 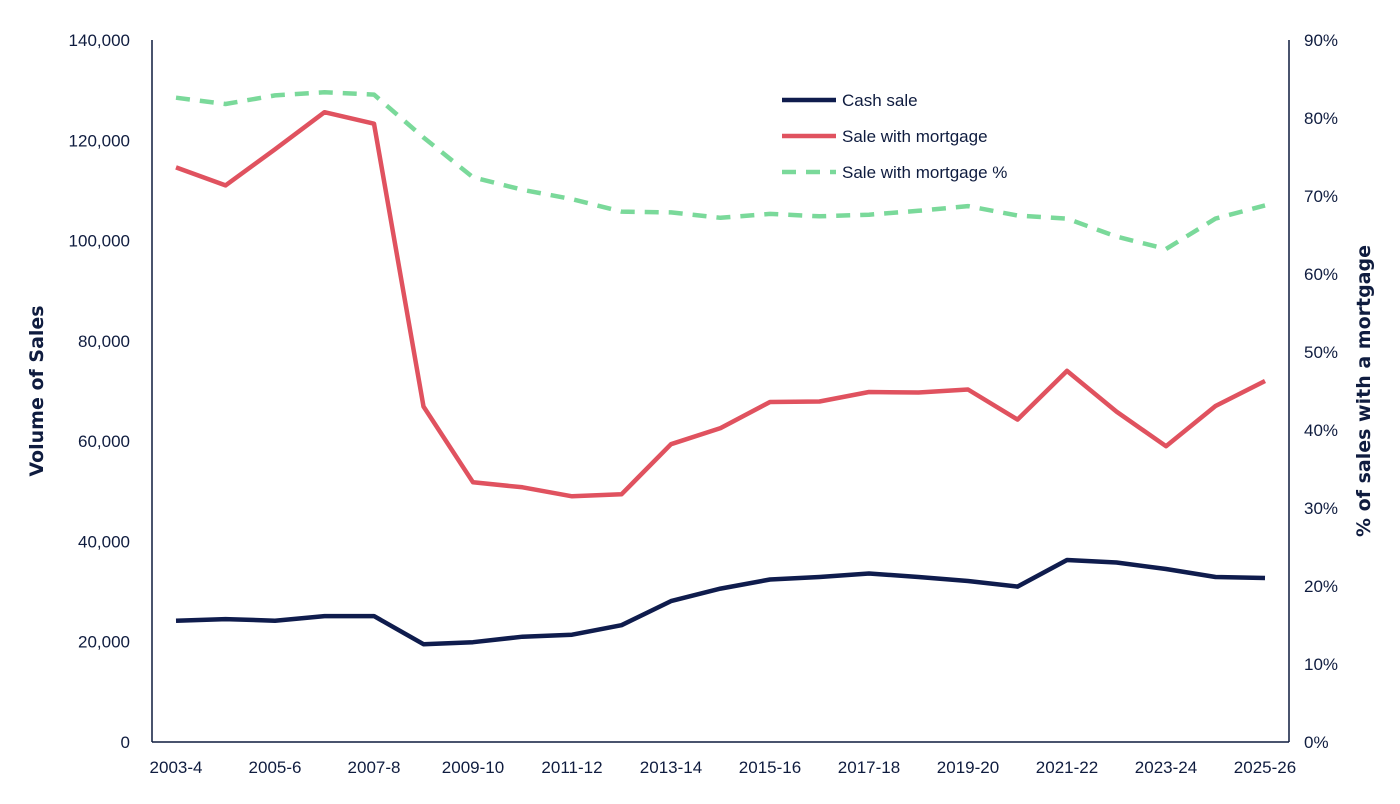 I want to click on y2-tick-label: 10%, so click(x=1321, y=664).